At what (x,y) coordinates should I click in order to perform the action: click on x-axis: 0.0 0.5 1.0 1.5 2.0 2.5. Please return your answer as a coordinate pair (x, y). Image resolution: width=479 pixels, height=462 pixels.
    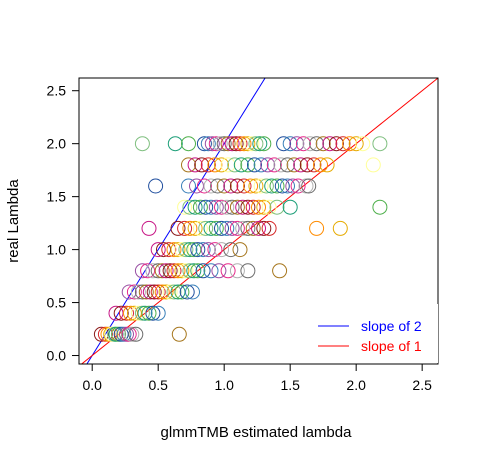
    Looking at the image, I should click on (257, 378).